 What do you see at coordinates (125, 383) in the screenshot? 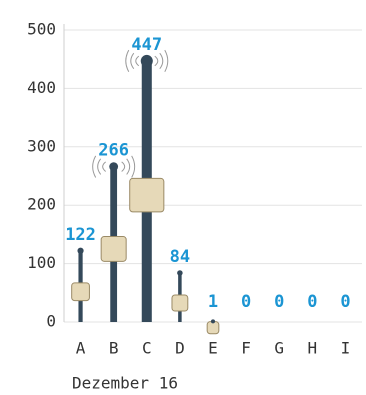
I see `x-axis-label: Dezember 16` at bounding box center [125, 383].